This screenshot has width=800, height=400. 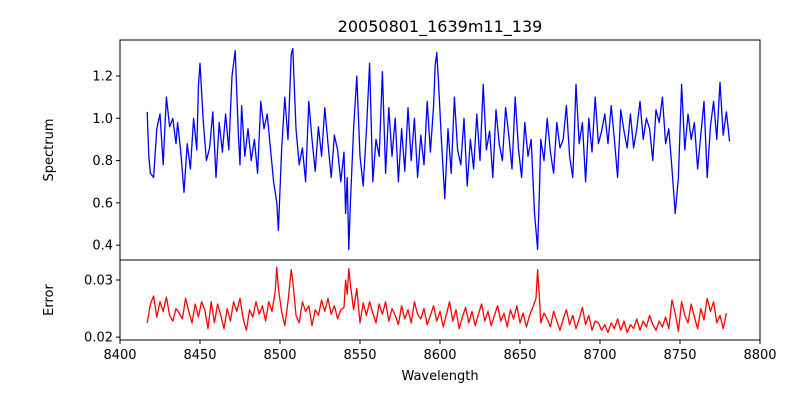 What do you see at coordinates (102, 246) in the screenshot?
I see `spectrum-panel-y-tick-label: 0.4` at bounding box center [102, 246].